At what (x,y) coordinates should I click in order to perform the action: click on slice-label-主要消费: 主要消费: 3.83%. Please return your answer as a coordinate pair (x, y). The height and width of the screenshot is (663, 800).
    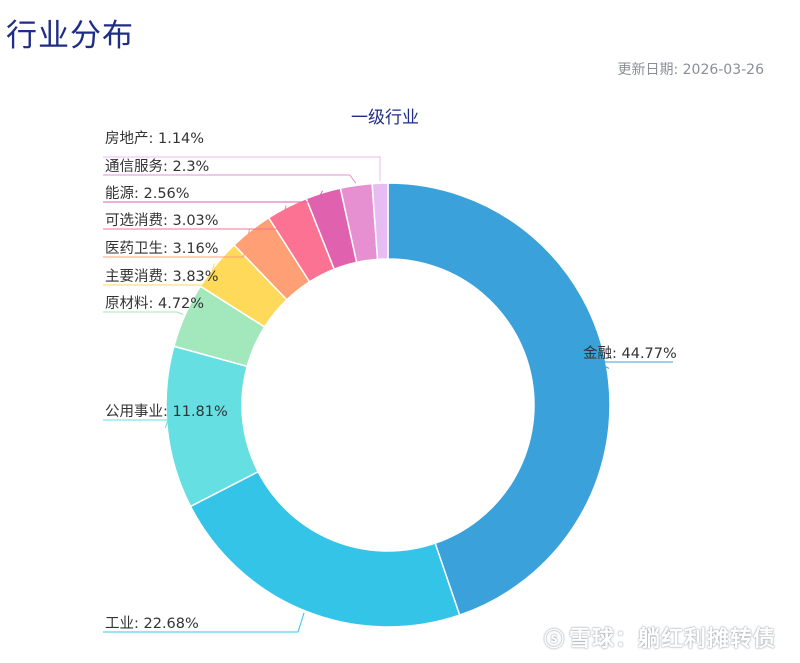
    Looking at the image, I should click on (162, 276).